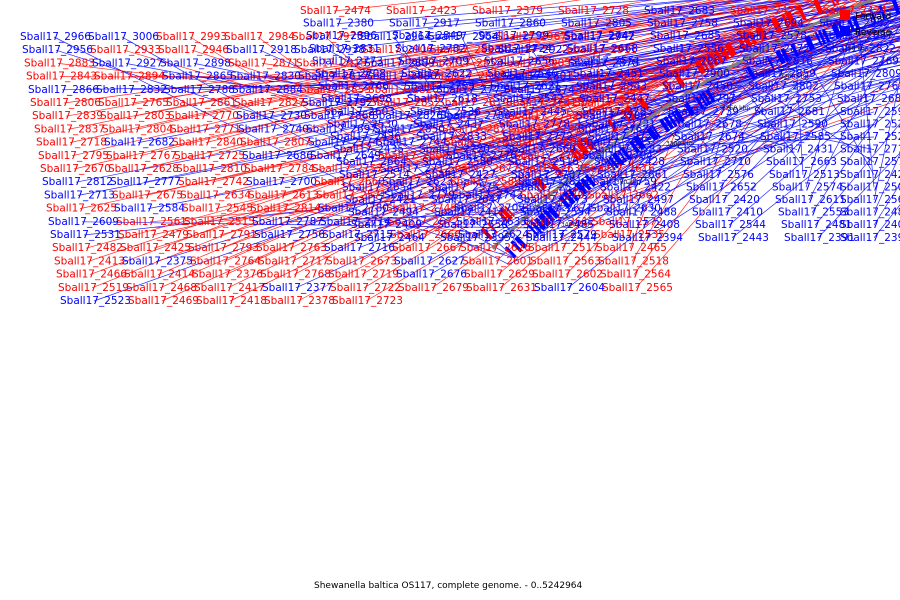  Describe the element at coordinates (341, 36) in the screenshot. I see `gene-label: Sball17_2896` at that location.